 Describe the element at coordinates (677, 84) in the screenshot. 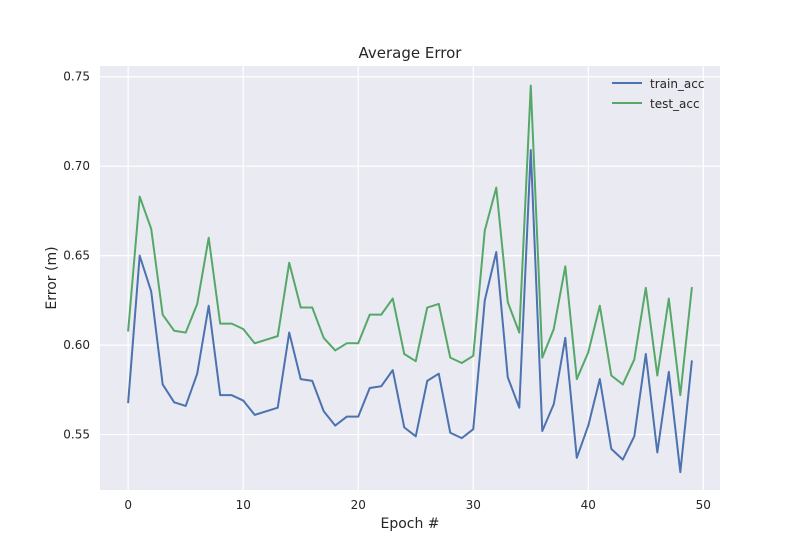

I see `legend-label-train-acc: train_acc` at that location.